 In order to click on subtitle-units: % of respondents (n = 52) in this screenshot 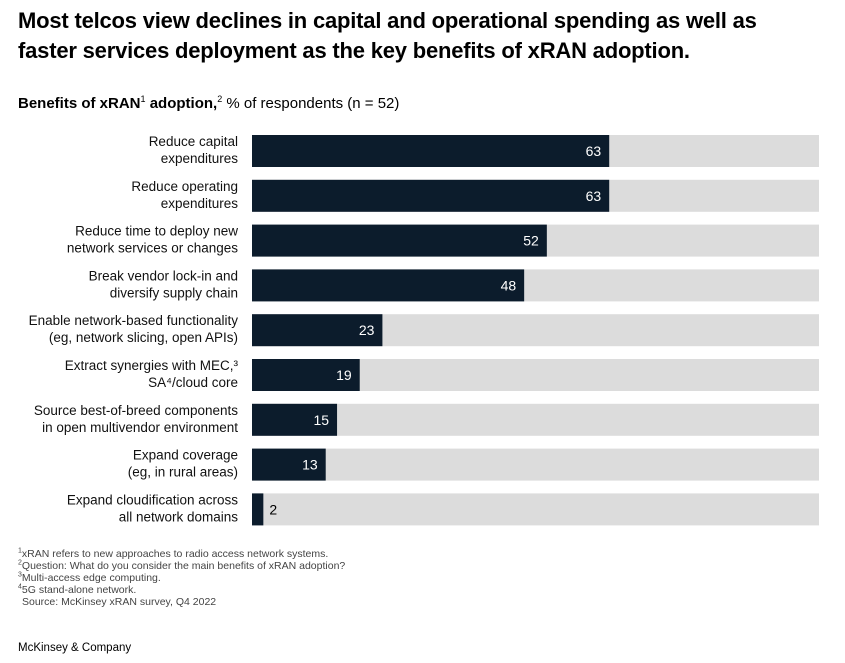, I will do `click(311, 103)`.